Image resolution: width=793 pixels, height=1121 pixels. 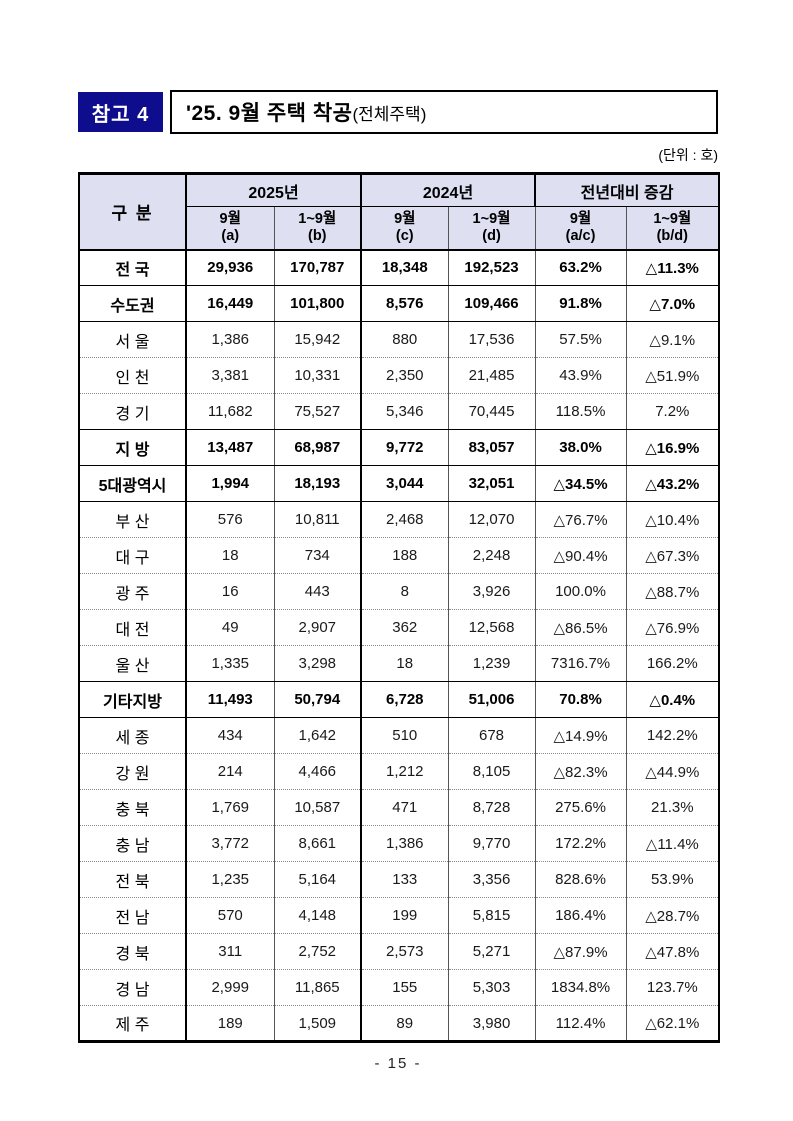 What do you see at coordinates (133, 627) in the screenshot?
I see `row-label: 대 전` at bounding box center [133, 627].